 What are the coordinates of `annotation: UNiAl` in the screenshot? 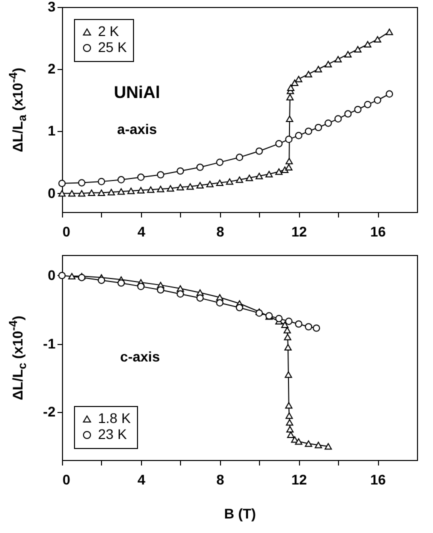 It's located at (137, 92).